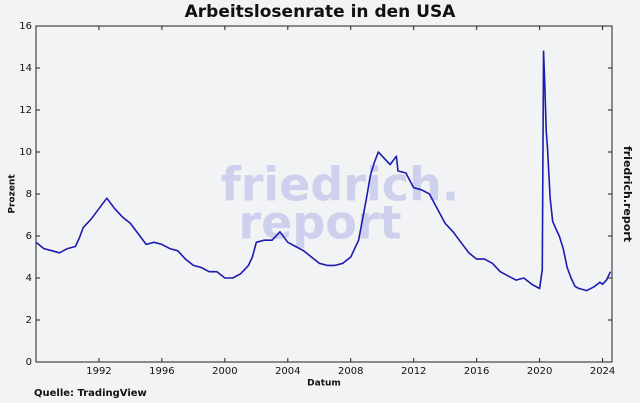 Image resolution: width=640 pixels, height=403 pixels. What do you see at coordinates (321, 12) in the screenshot?
I see `chart-title: Arbeitslosenrate in den USA` at bounding box center [321, 12].